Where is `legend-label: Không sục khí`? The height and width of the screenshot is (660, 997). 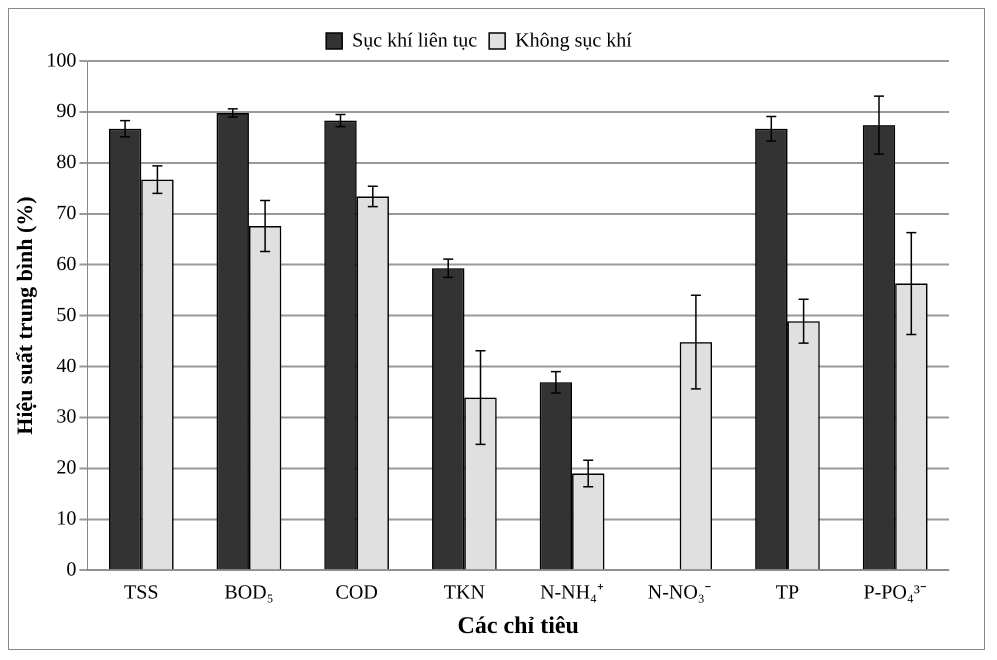 legend-label: Không sục khí is located at coordinates (573, 40).